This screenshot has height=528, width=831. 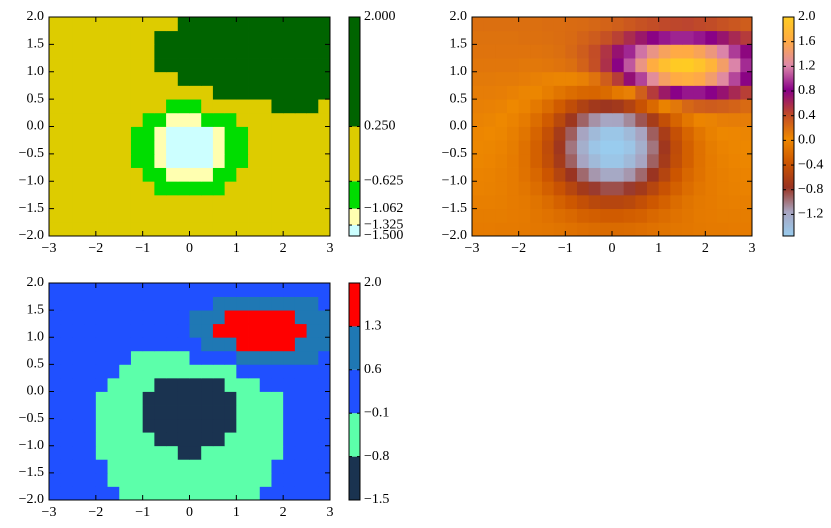 I want to click on colorbar-tick-label: 2.000, so click(x=380, y=16).